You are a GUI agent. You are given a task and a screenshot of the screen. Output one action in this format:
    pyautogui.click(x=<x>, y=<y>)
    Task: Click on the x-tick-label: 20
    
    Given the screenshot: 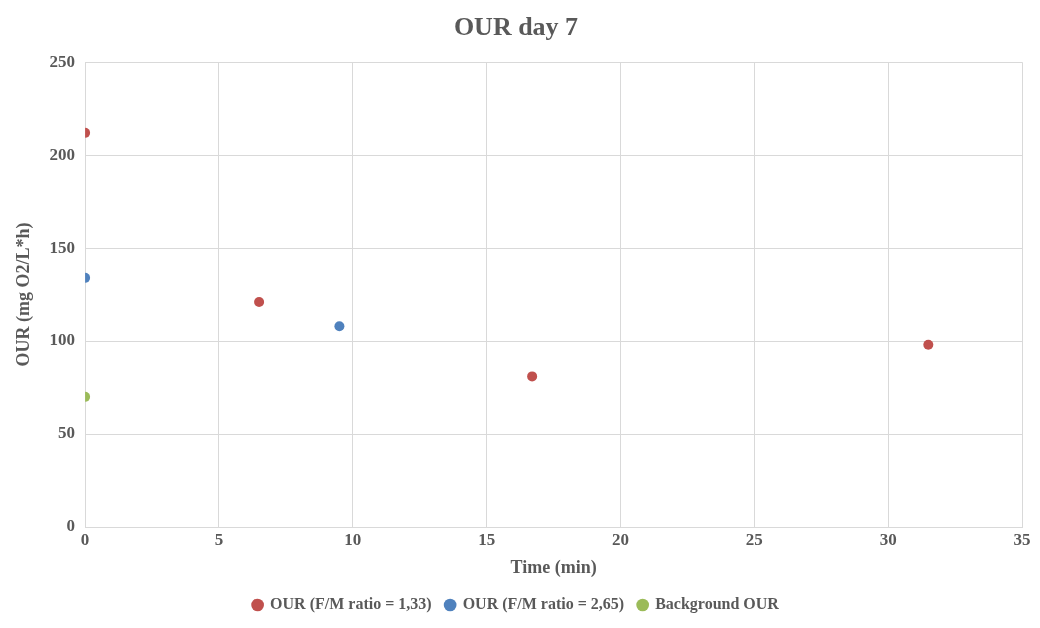 What is the action you would take?
    pyautogui.click(x=620, y=539)
    